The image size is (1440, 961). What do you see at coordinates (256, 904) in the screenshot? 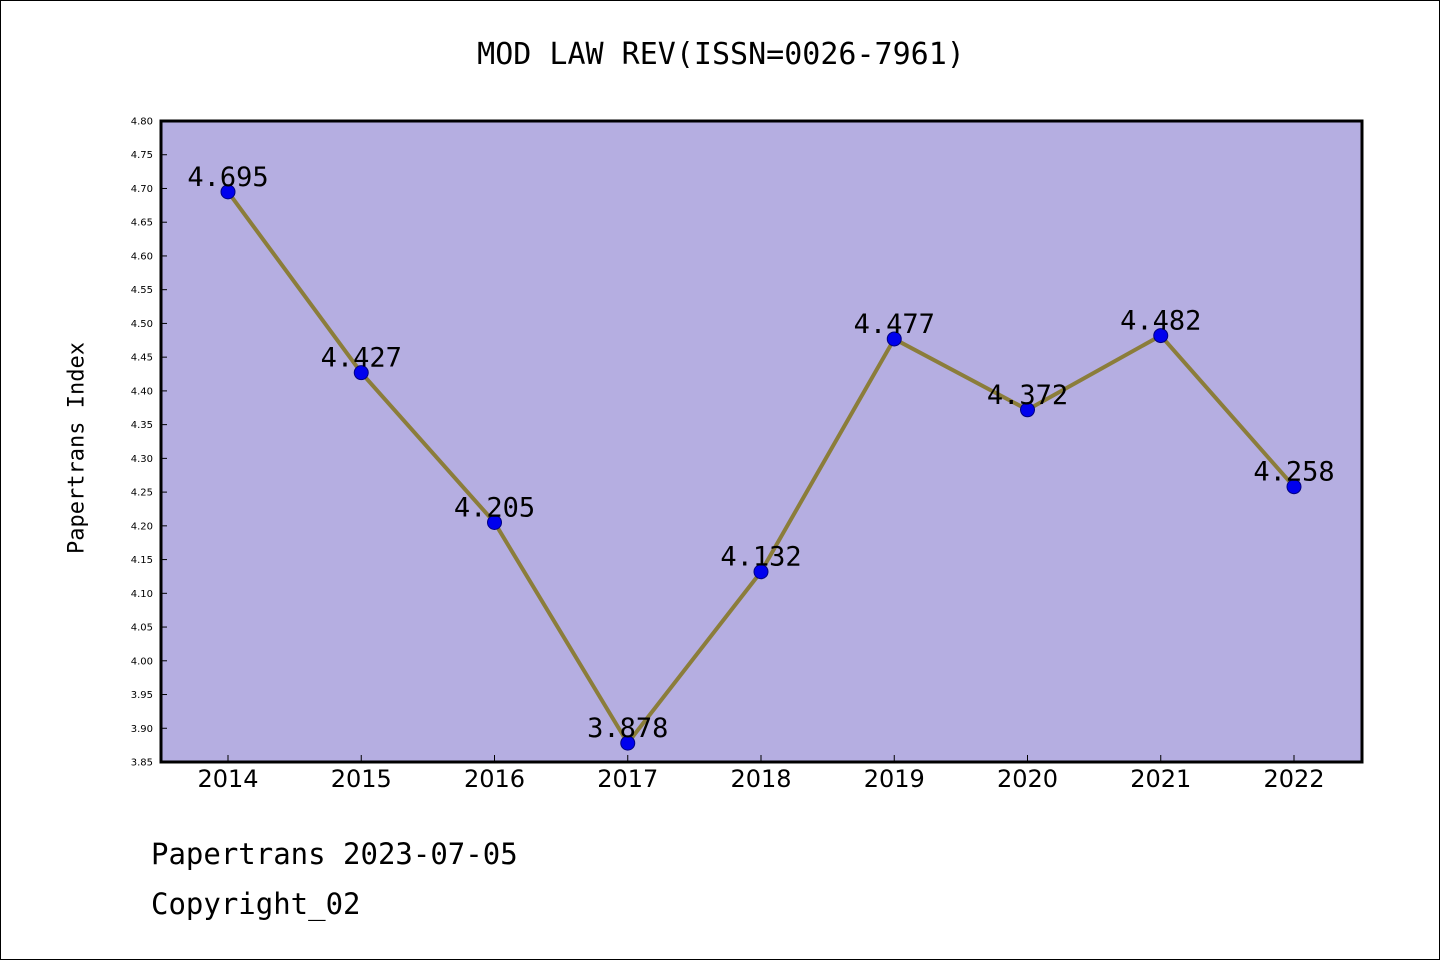
I see `footer-copyright: Copyright_02` at bounding box center [256, 904].